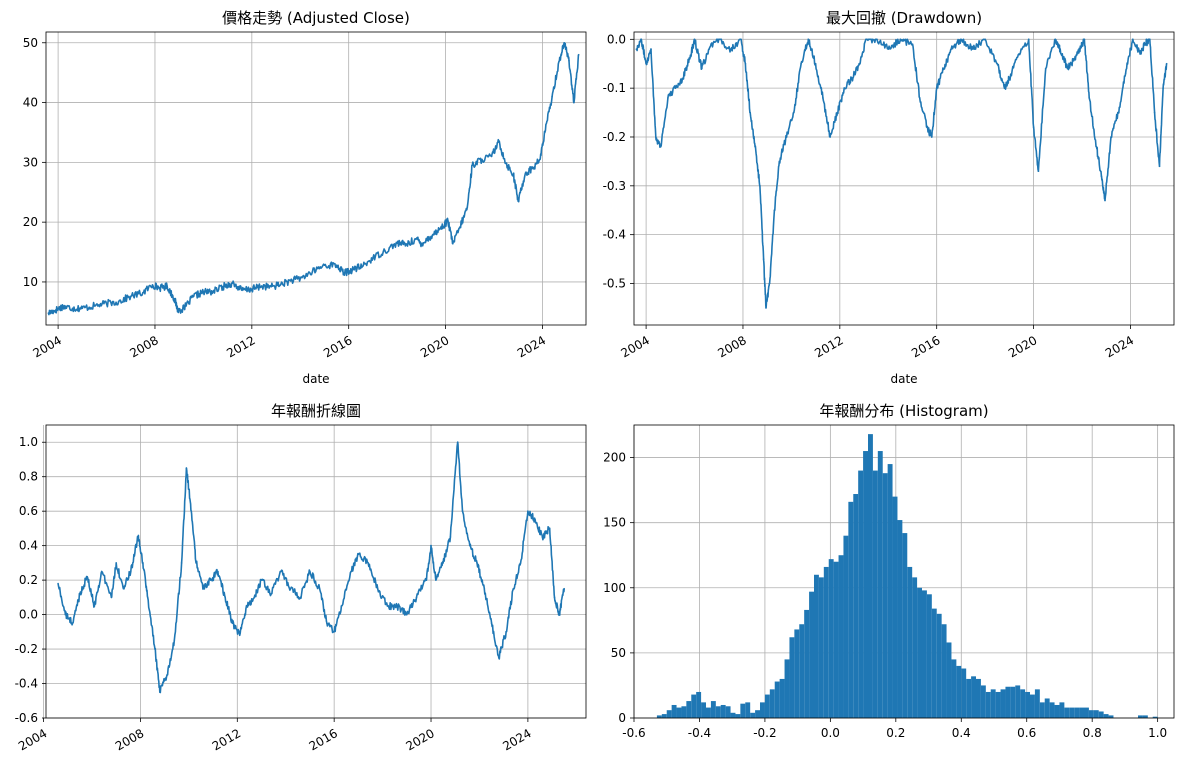  Describe the element at coordinates (618, 653) in the screenshot. I see `y-tick-label: 50` at that location.